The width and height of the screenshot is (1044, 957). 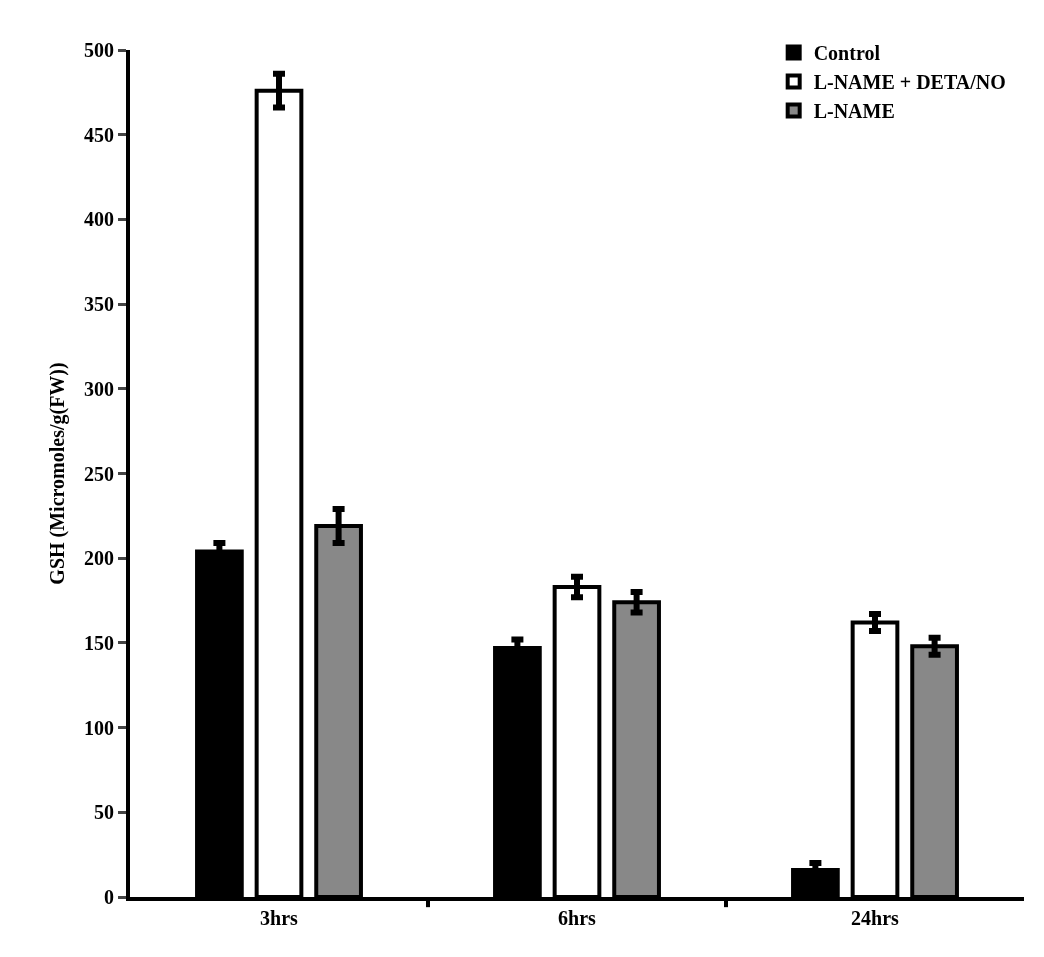 What do you see at coordinates (909, 82) in the screenshot?
I see `legend-label: L-NAME + DETA/NO` at bounding box center [909, 82].